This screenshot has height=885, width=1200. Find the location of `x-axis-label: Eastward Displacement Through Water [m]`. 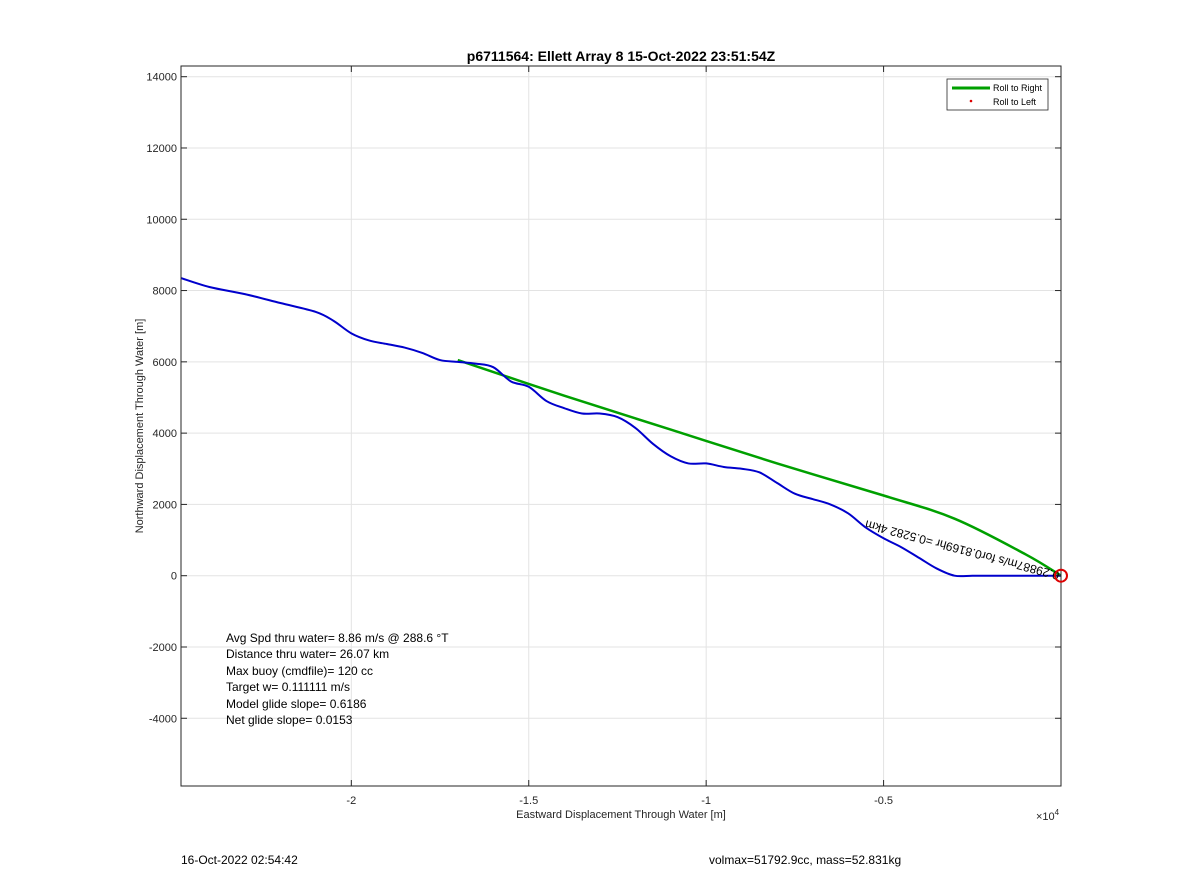

x-axis-label: Eastward Displacement Through Water [m] is located at coordinates (621, 815).